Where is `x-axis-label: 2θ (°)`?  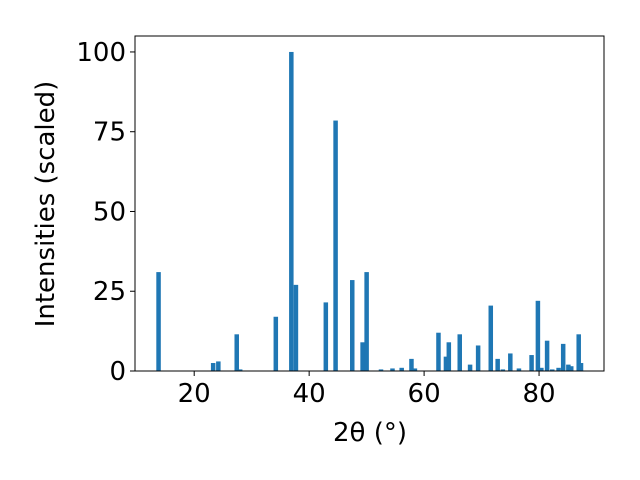 x-axis-label: 2θ (°) is located at coordinates (370, 433).